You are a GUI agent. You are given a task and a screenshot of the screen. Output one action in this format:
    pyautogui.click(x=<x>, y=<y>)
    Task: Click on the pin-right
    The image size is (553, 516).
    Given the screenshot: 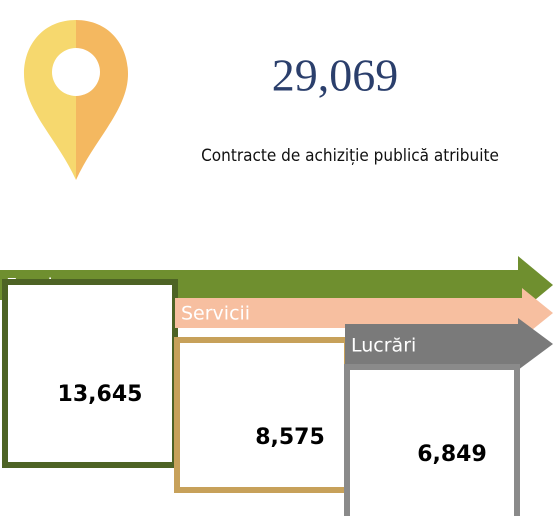 What is the action you would take?
    pyautogui.click(x=102, y=100)
    